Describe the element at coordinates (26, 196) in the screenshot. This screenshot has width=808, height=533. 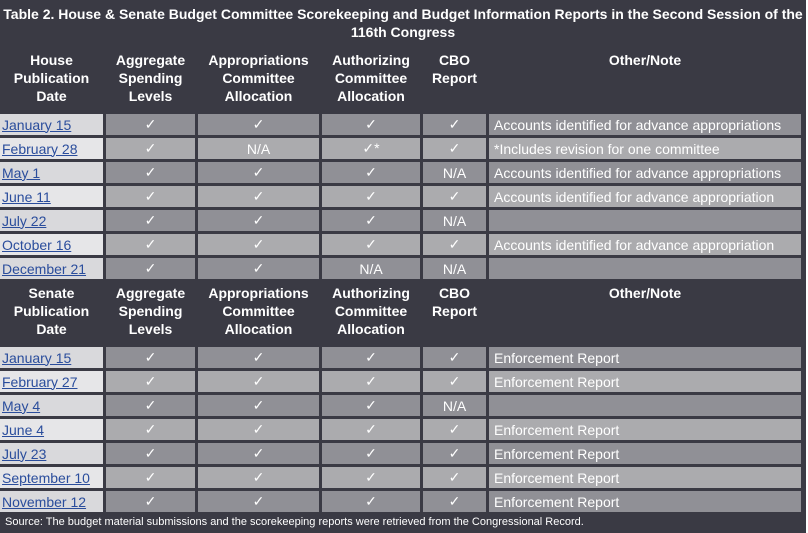
I see `house-date-link: June 11` at that location.